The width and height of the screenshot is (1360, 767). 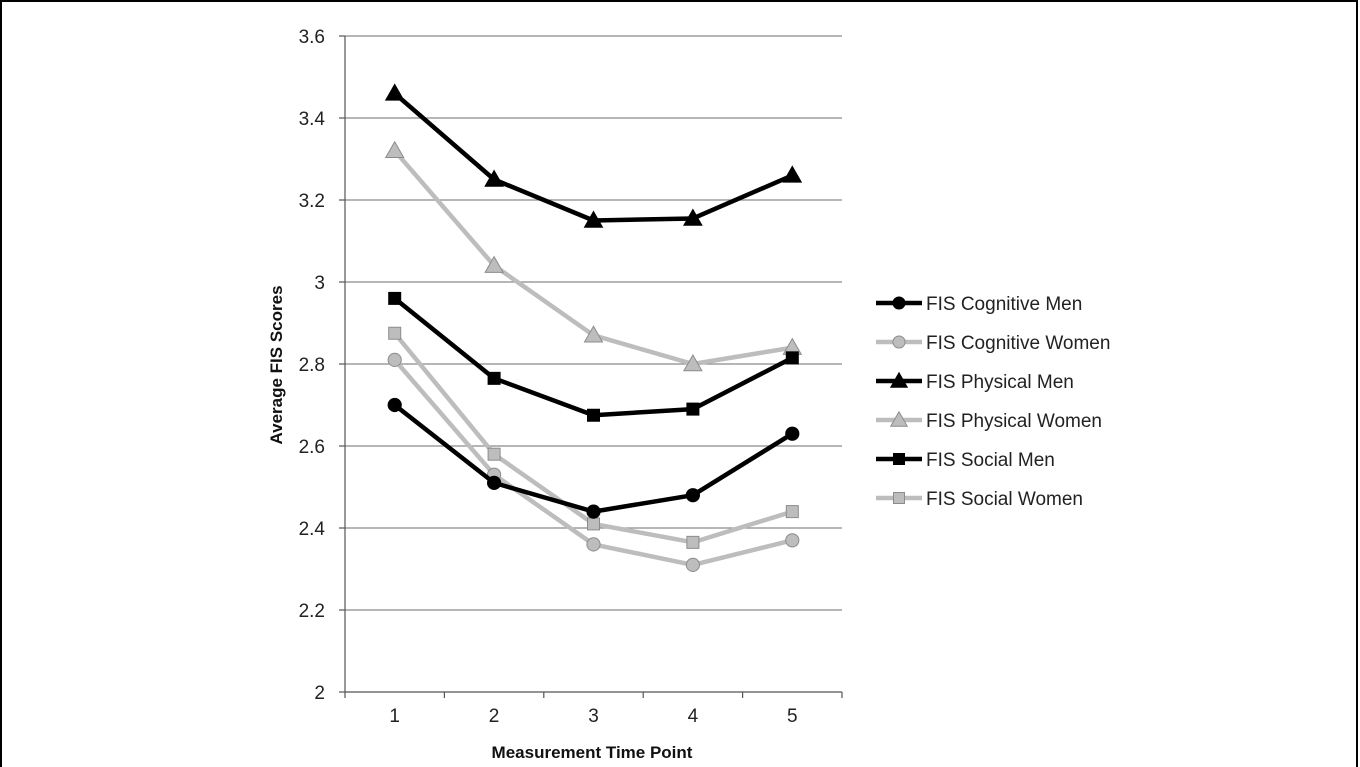 I want to click on legend-entry: FIS Physical Women, so click(x=989, y=421).